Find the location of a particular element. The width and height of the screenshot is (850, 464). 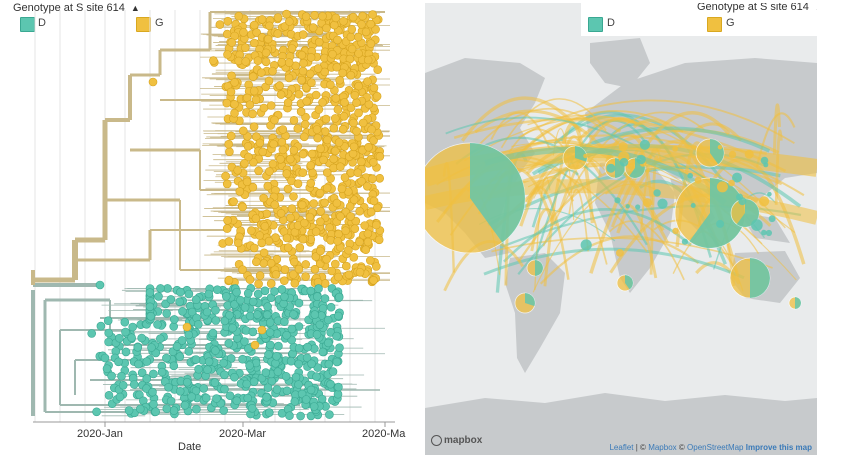

mapbox-link: Mapbox is located at coordinates (662, 447).